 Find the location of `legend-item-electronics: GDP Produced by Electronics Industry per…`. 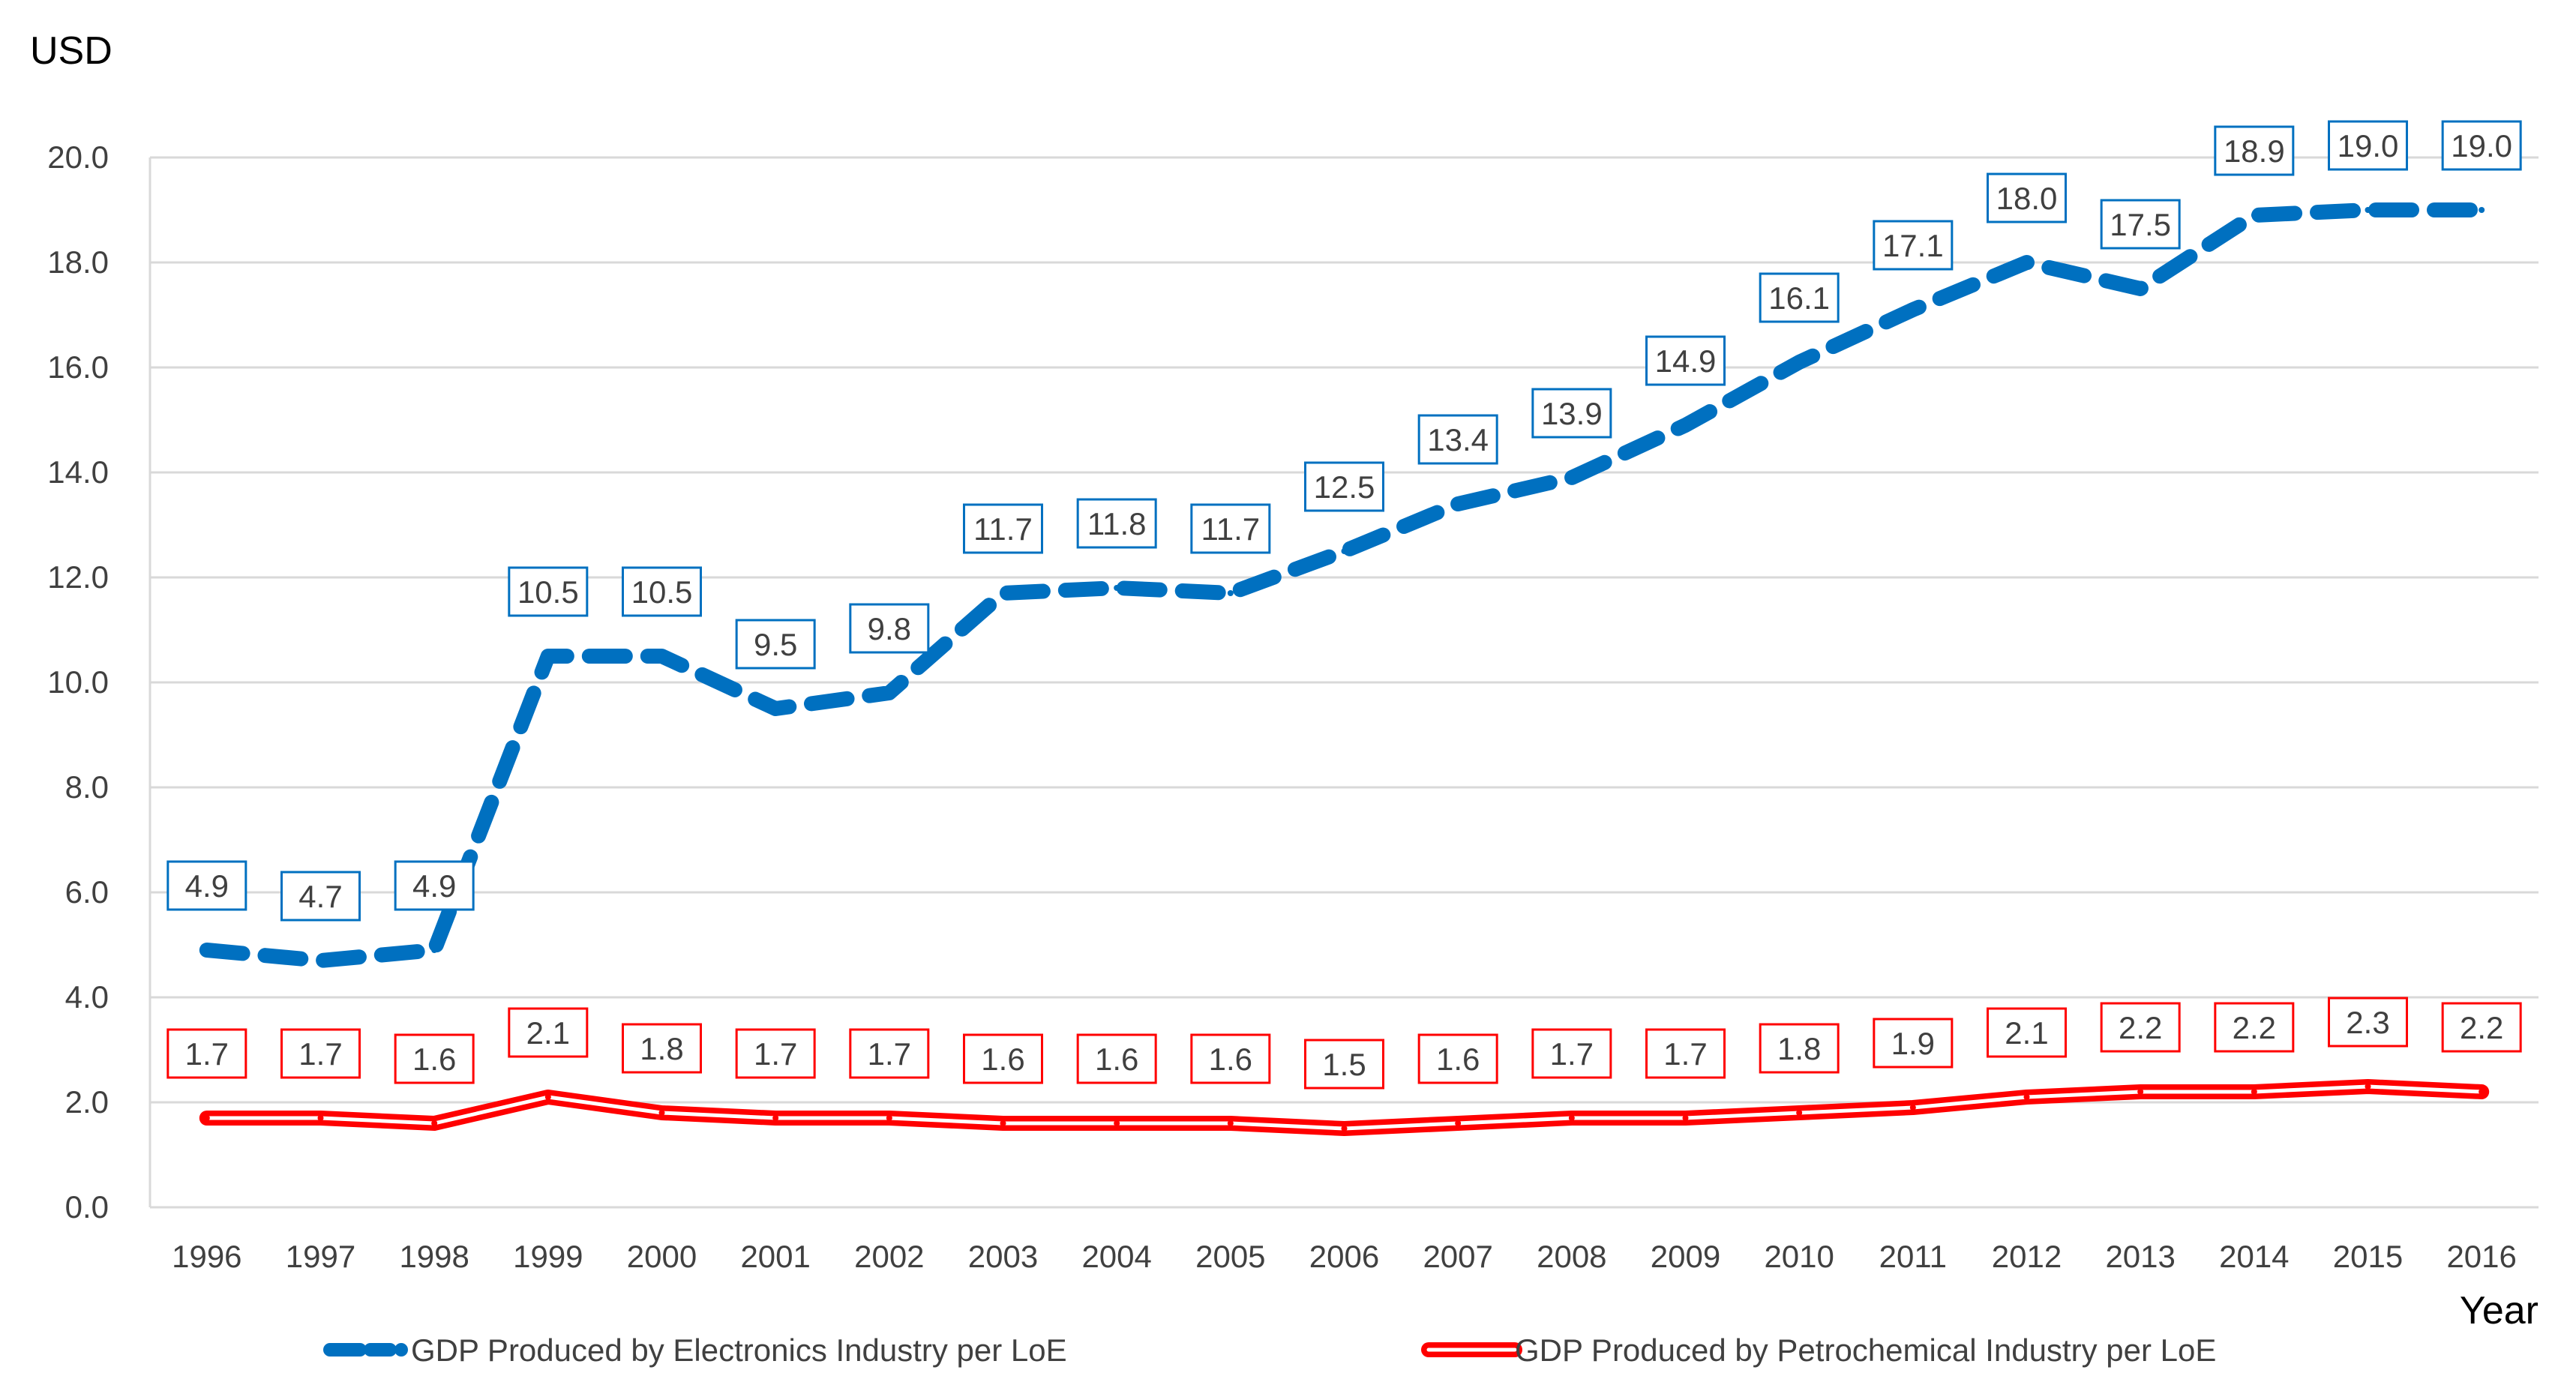

legend-item-electronics: GDP Produced by Electronics Industry per… is located at coordinates (695, 1350).